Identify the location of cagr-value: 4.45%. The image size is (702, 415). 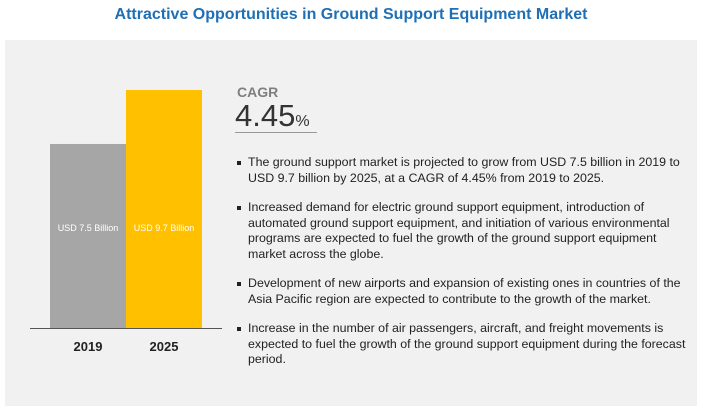
(276, 116).